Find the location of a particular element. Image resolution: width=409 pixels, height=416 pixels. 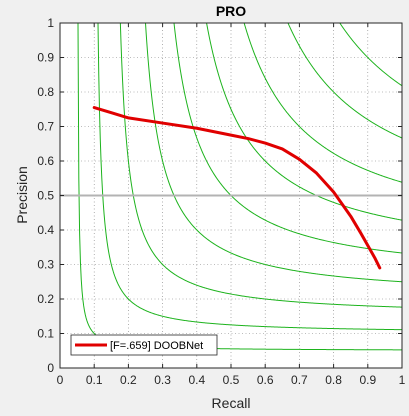

x-tick-label: 1 is located at coordinates (402, 380).